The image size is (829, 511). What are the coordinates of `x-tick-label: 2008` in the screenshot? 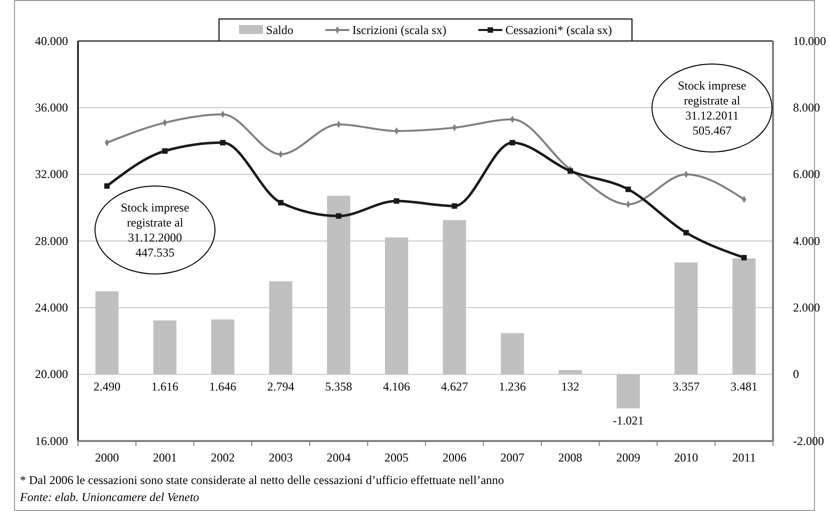 It's located at (570, 457).